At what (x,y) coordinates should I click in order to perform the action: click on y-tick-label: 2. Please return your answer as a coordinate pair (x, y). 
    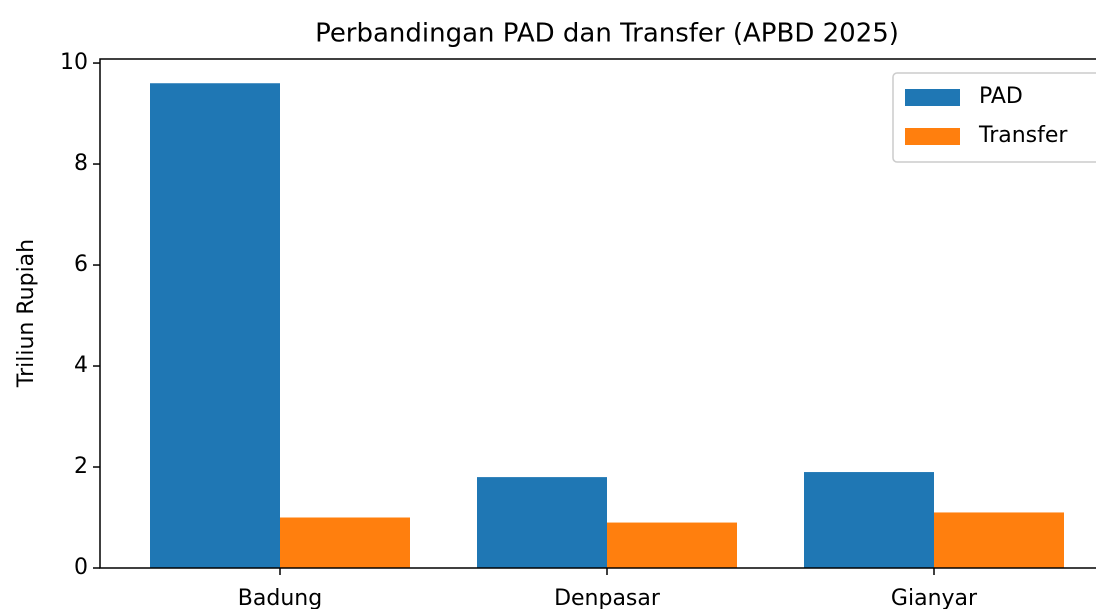
    Looking at the image, I should click on (81, 466).